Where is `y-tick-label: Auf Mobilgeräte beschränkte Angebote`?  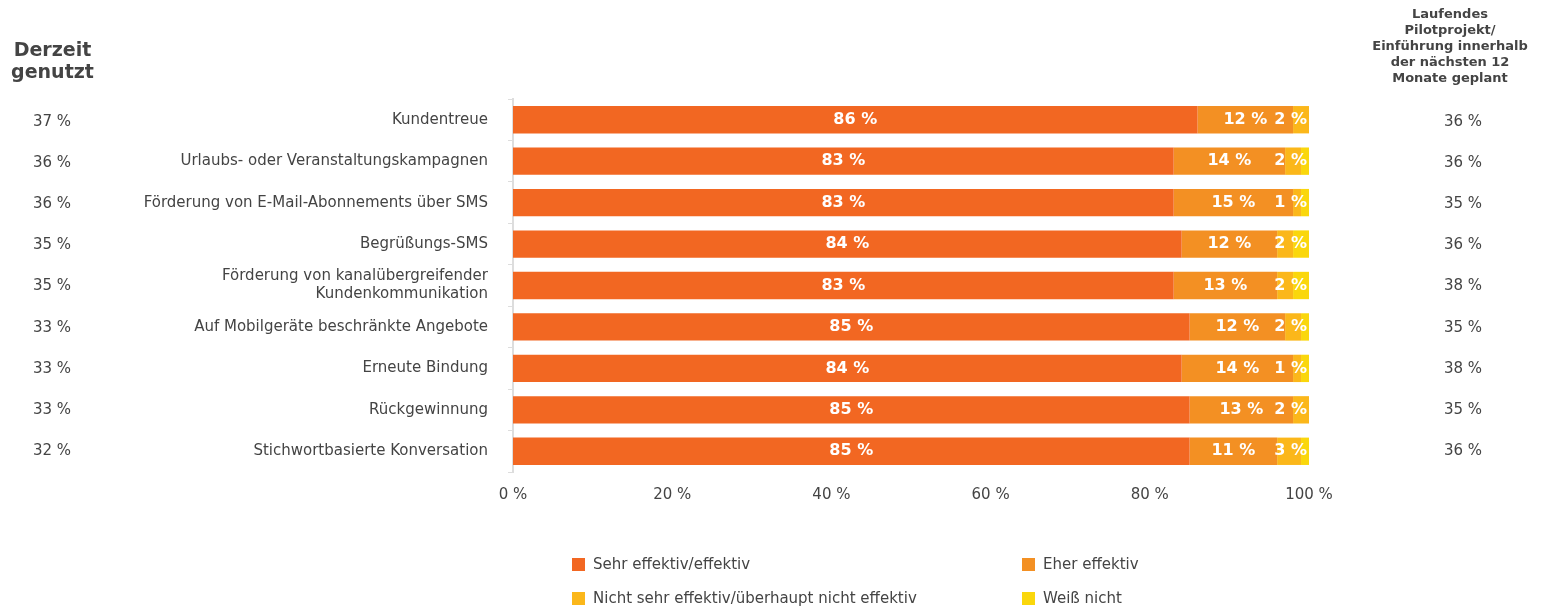
y-tick-label: Auf Mobilgeräte beschränkte Angebote is located at coordinates (341, 325).